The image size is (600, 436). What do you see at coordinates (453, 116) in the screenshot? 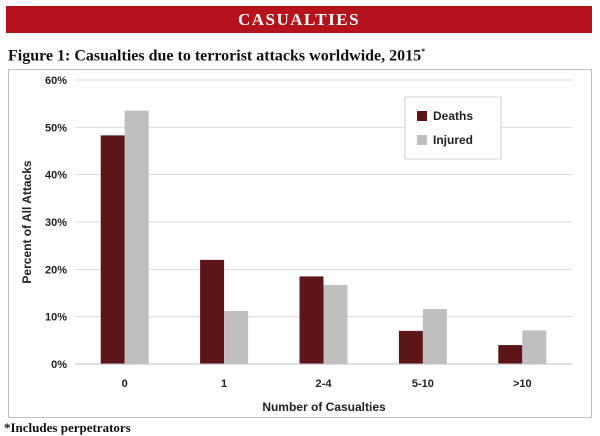
I see `legend-label-deaths: Deaths` at bounding box center [453, 116].